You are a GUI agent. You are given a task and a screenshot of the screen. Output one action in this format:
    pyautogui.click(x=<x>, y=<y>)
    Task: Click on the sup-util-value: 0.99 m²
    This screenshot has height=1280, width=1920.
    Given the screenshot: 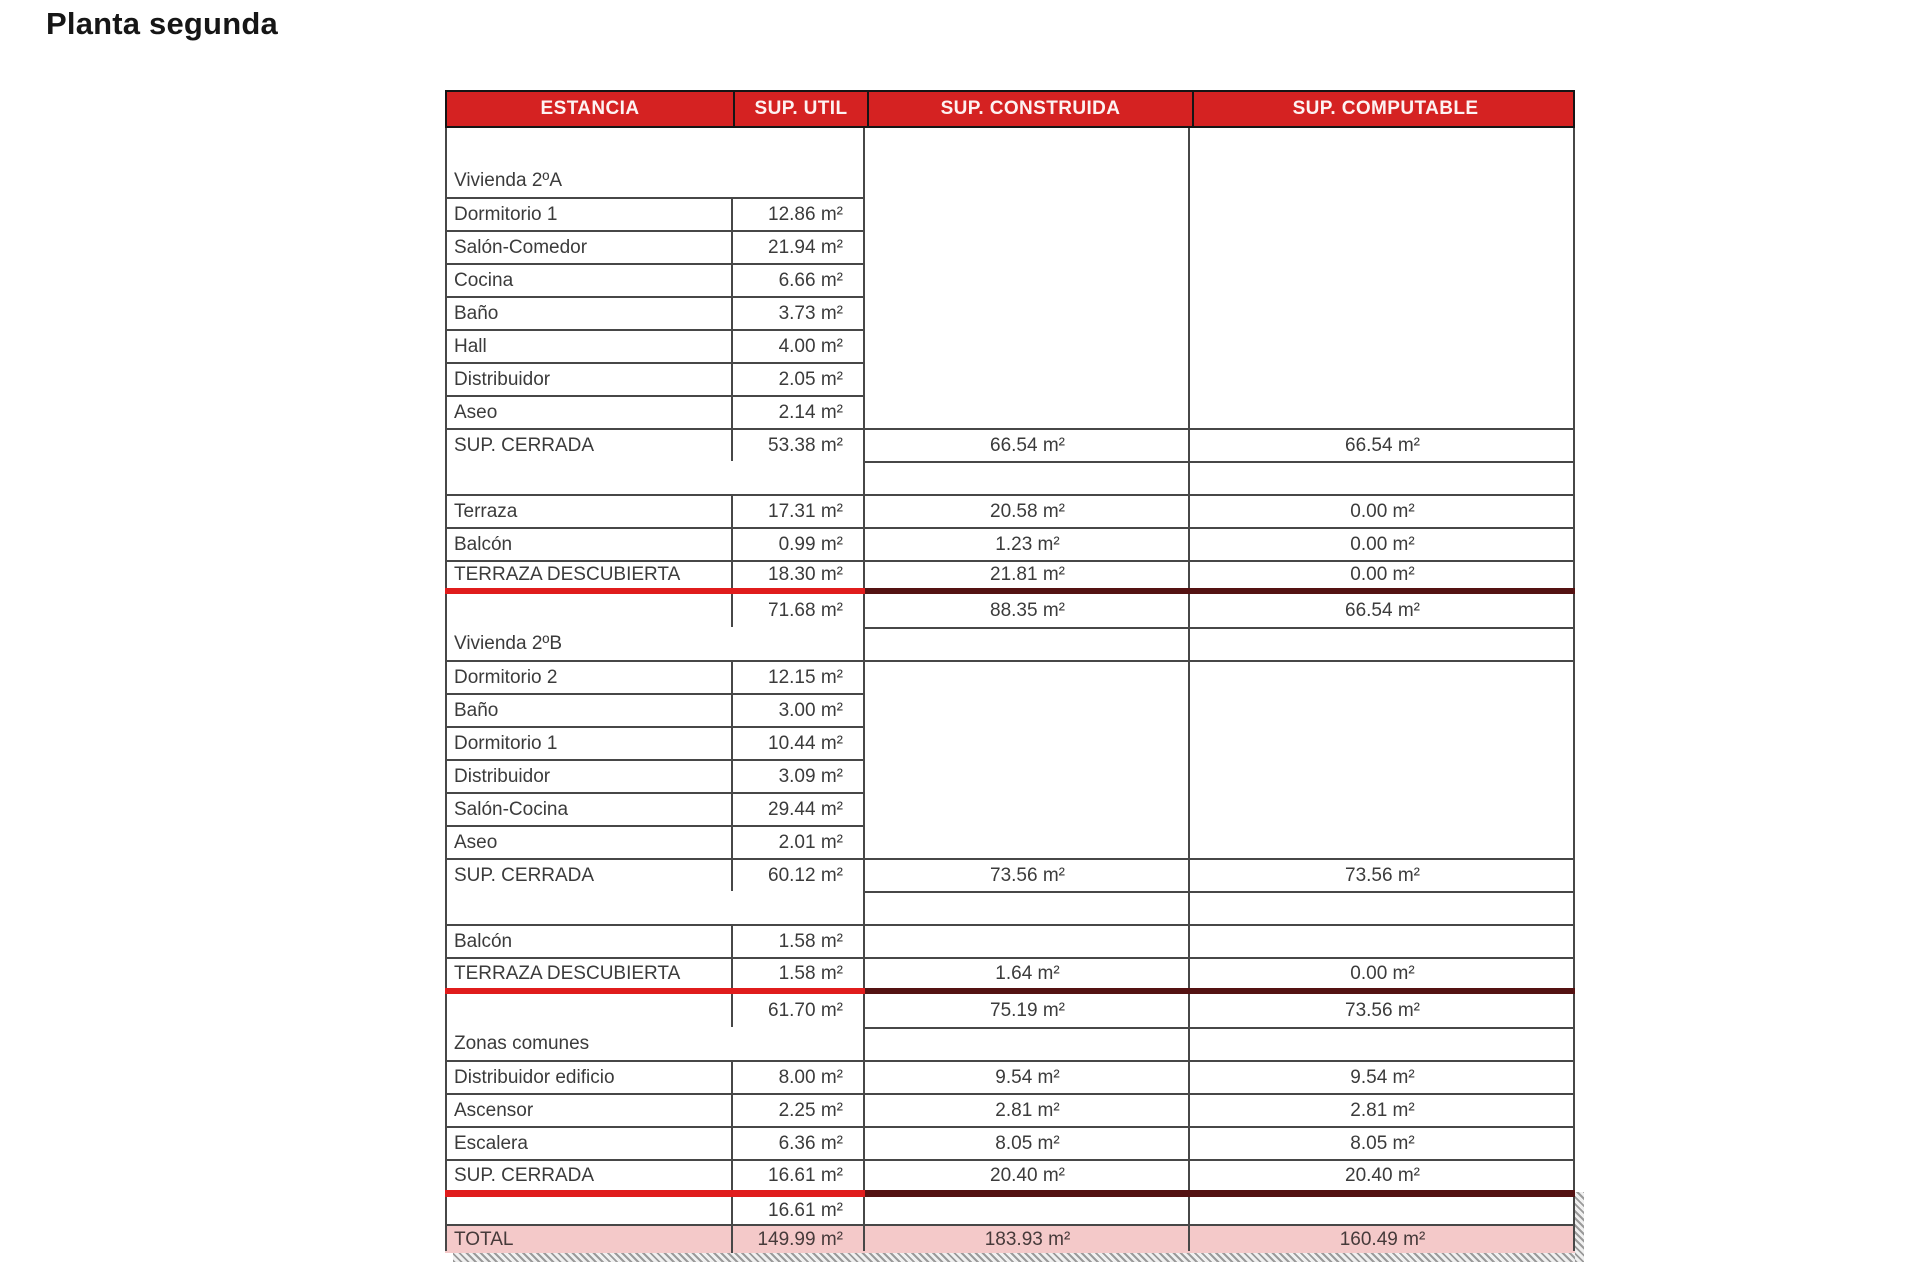 What is the action you would take?
    pyautogui.click(x=798, y=543)
    